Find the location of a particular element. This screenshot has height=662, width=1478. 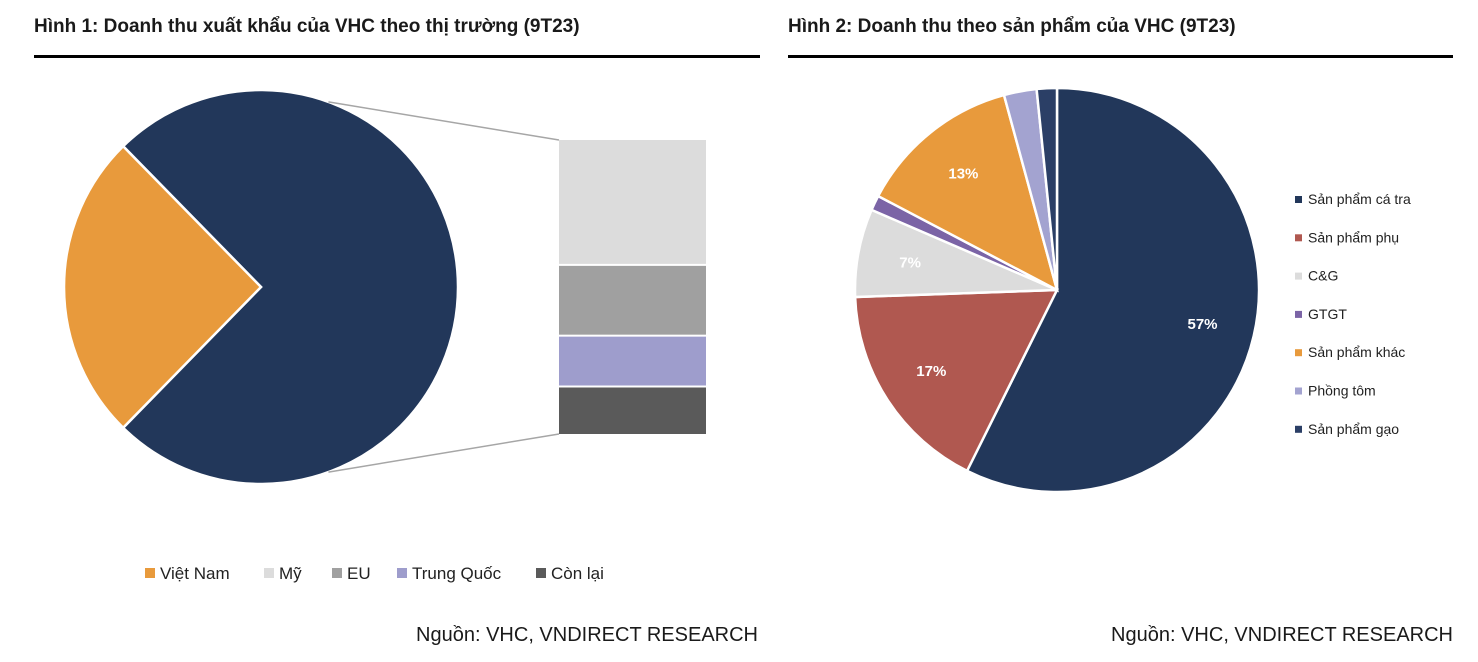

figure-2-source: Nguồn: VHC, VNDIRECT RESEARCH is located at coordinates (1282, 635).